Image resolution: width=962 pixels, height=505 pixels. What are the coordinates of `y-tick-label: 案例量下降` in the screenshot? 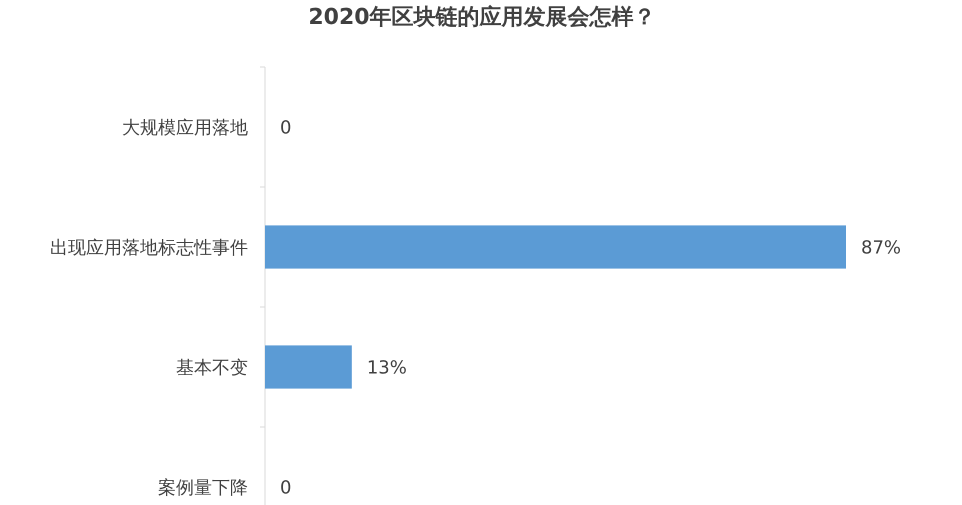 It's located at (203, 487).